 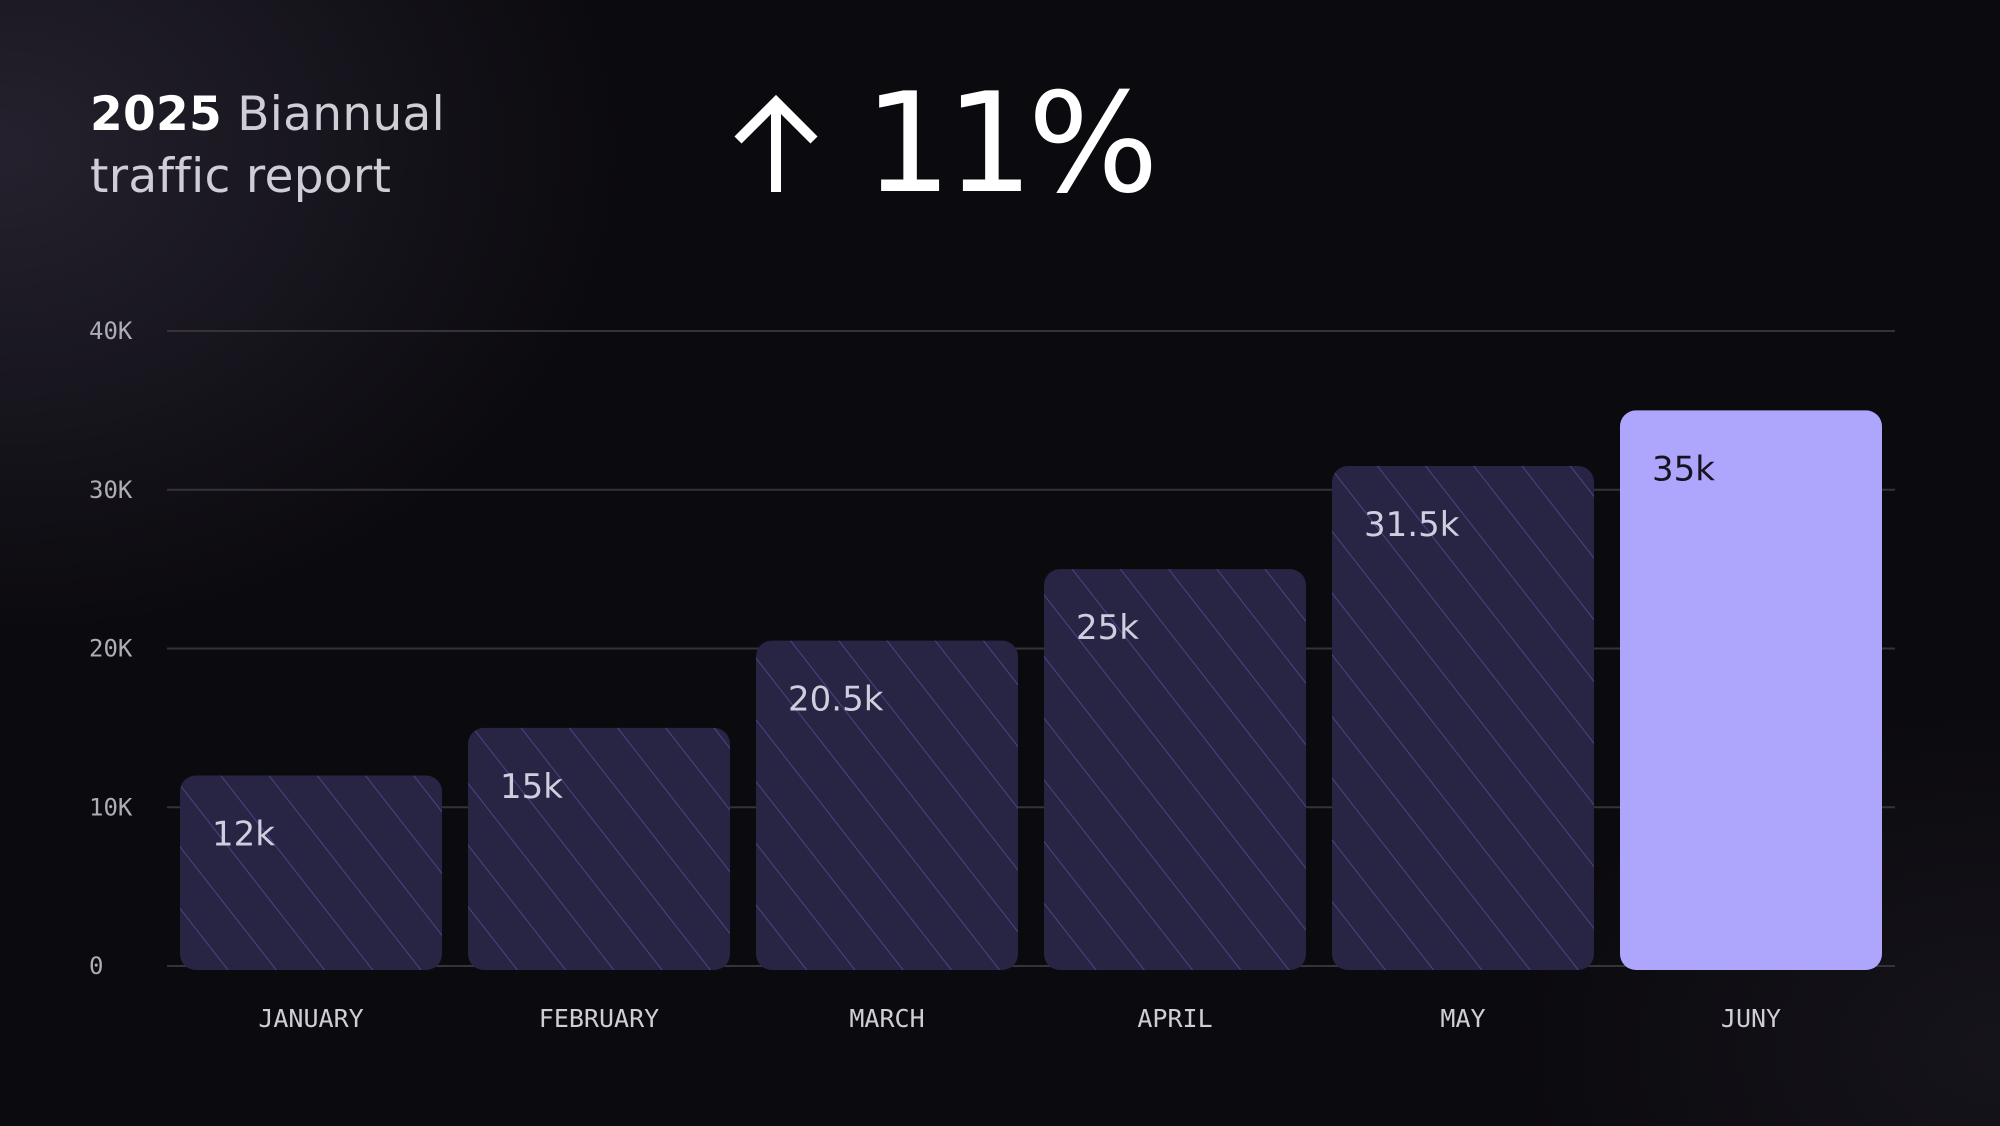 What do you see at coordinates (1174, 1018) in the screenshot?
I see `x-category-label: APRIL` at bounding box center [1174, 1018].